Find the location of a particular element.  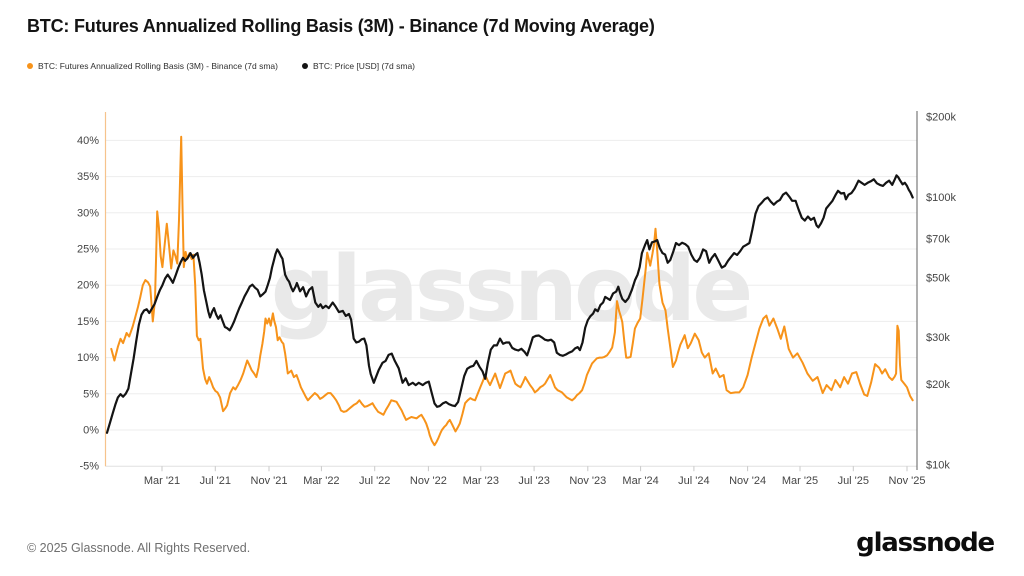

legend-swatch-basis-icon is located at coordinates (30, 66).